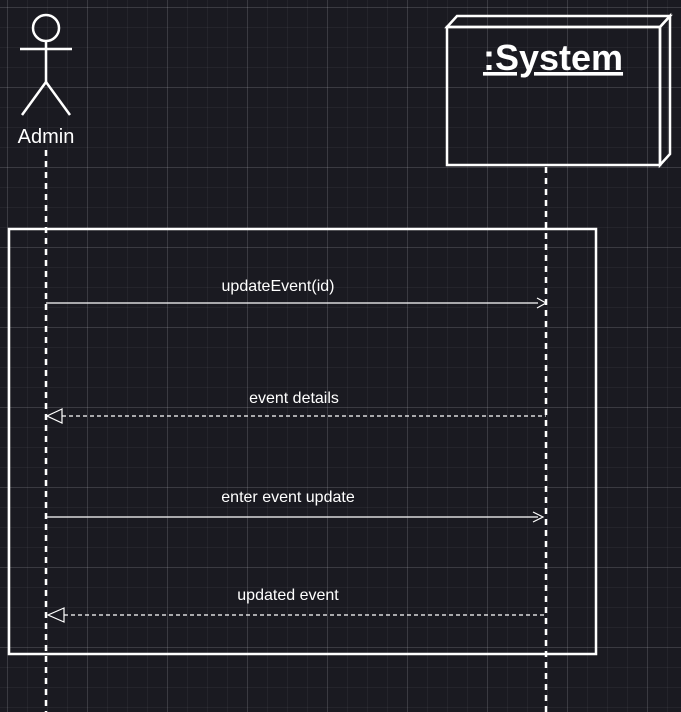 This screenshot has height=712, width=681. What do you see at coordinates (46, 137) in the screenshot?
I see `actor-label: Admin` at bounding box center [46, 137].